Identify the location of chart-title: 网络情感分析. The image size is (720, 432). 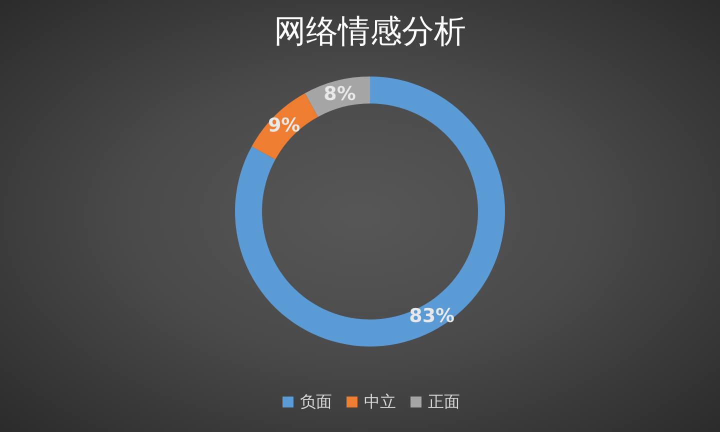
(370, 31).